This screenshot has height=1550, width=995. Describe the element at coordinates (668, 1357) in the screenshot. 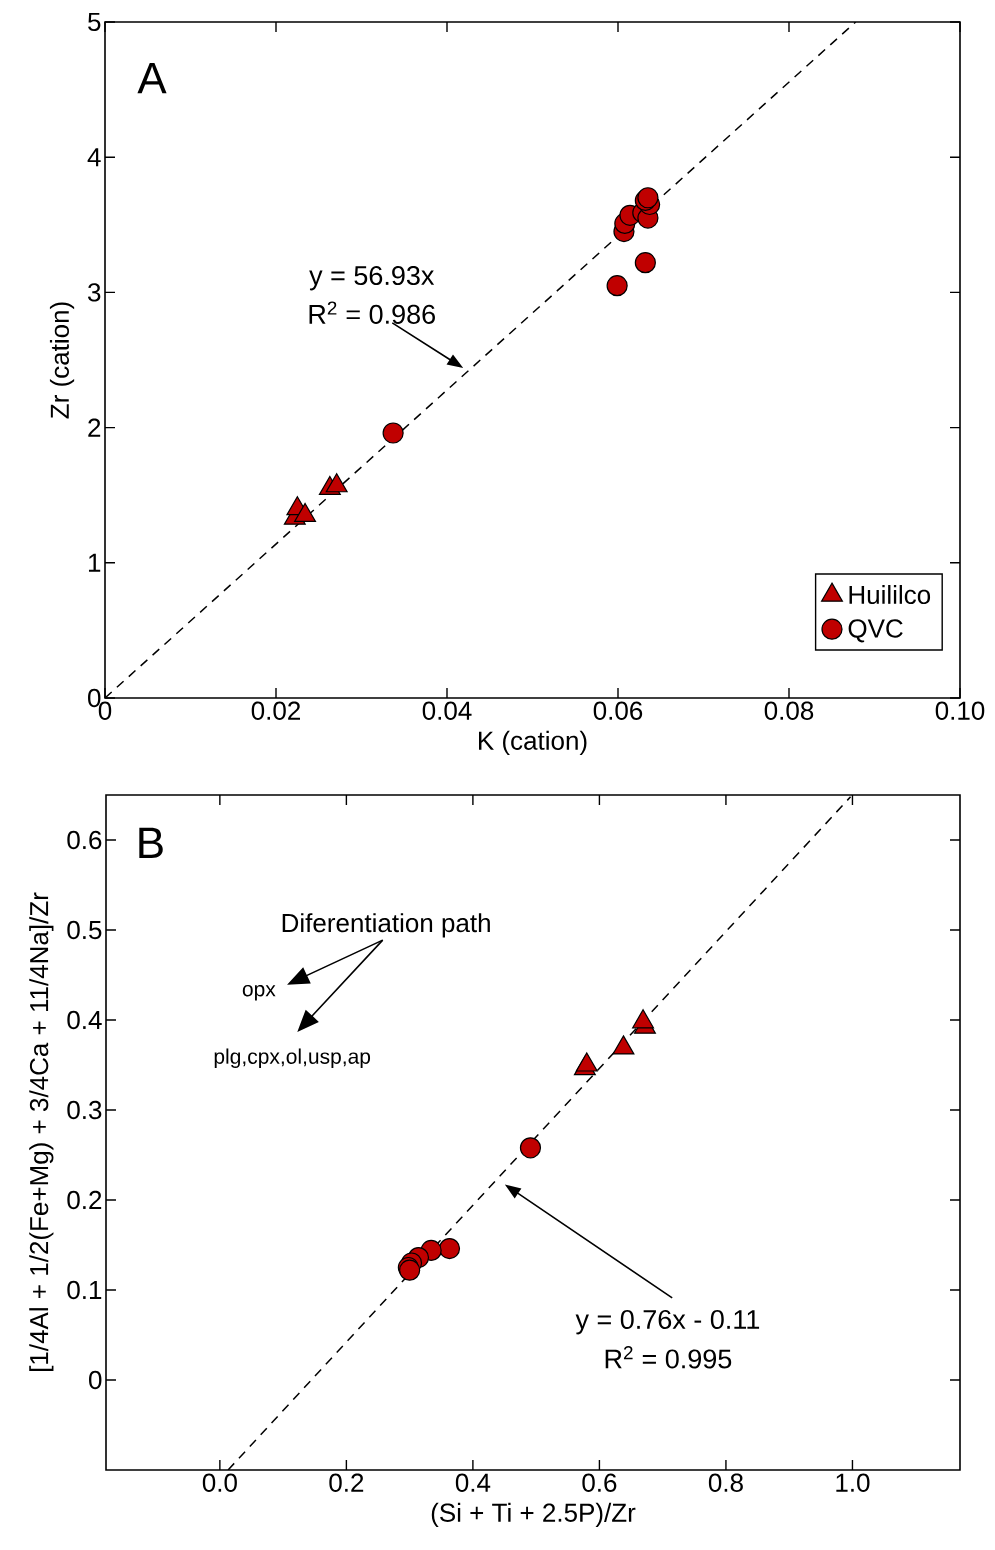

I see `annotation: R$^{2}$ = 0.995` at that location.